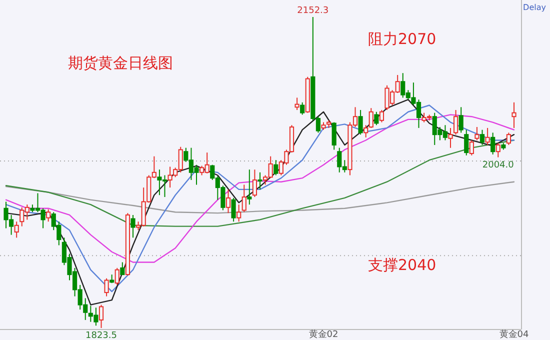 The height and width of the screenshot is (340, 550). What do you see at coordinates (514, 334) in the screenshot?
I see `x-tick-label: 黄金04` at bounding box center [514, 334].